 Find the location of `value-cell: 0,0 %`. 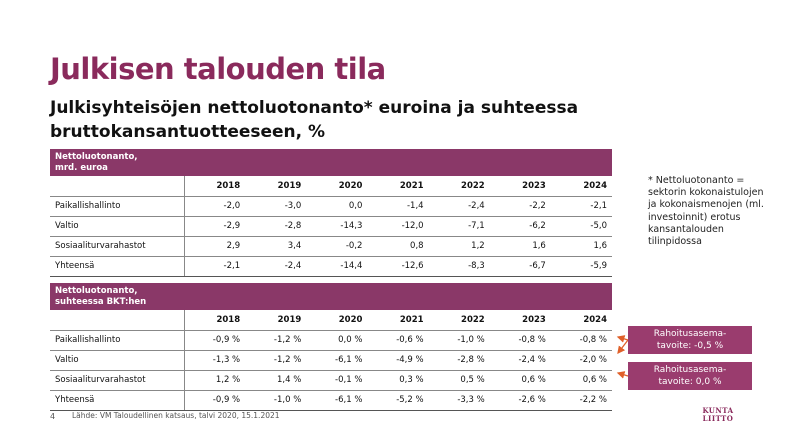

value-cell: 0,0 % is located at coordinates (337, 340).